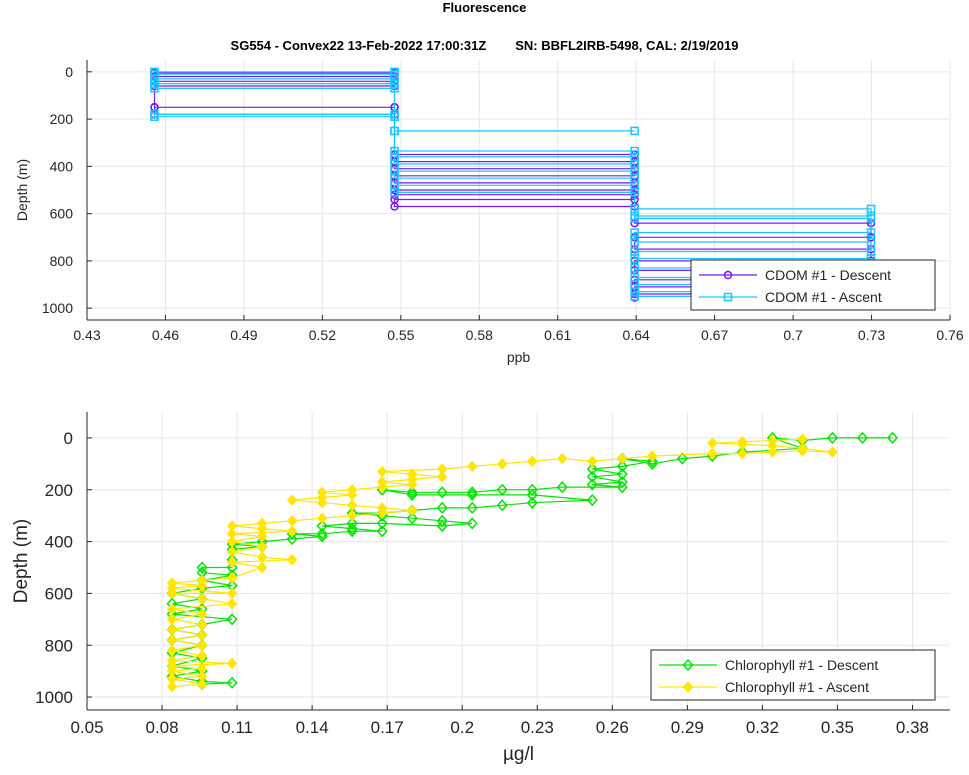 This screenshot has width=969, height=775. Describe the element at coordinates (62, 166) in the screenshot. I see `y-tick-label: 400` at that location.